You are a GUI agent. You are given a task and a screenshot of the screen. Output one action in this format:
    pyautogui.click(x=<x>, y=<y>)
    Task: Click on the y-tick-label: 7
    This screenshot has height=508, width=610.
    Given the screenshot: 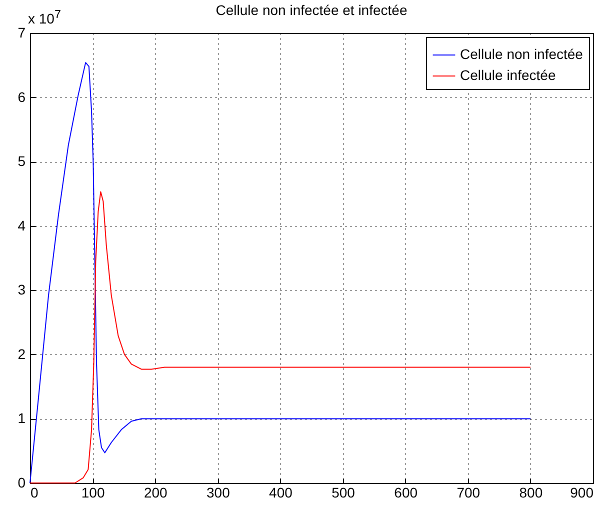 What is the action you would take?
    pyautogui.click(x=22, y=32)
    